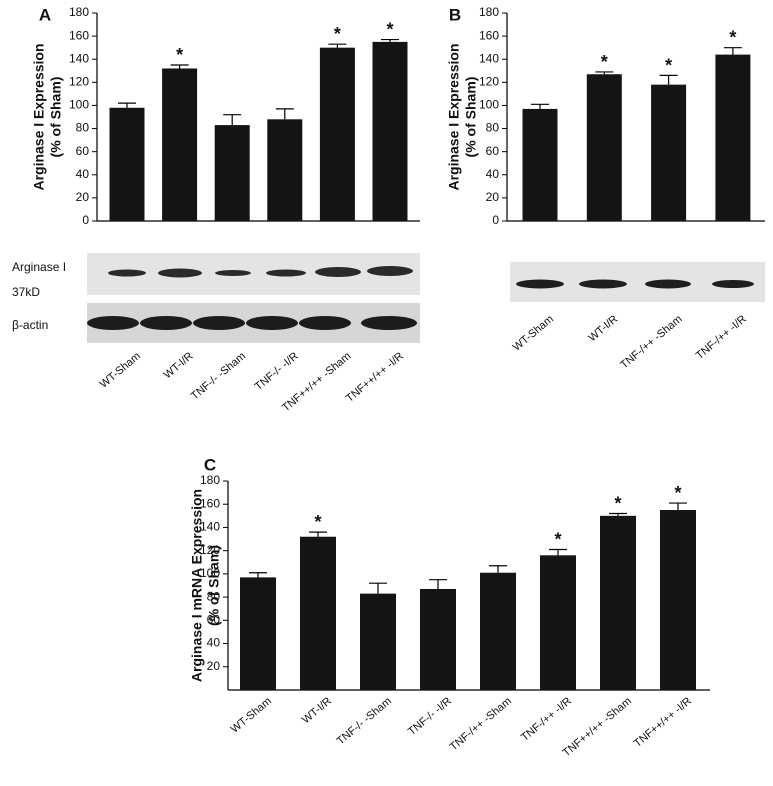 Image resolution: width=773 pixels, height=786 pixels. What do you see at coordinates (197, 585) in the screenshot?
I see `y-axis-label: Arginase I mRNA Expression` at bounding box center [197, 585].